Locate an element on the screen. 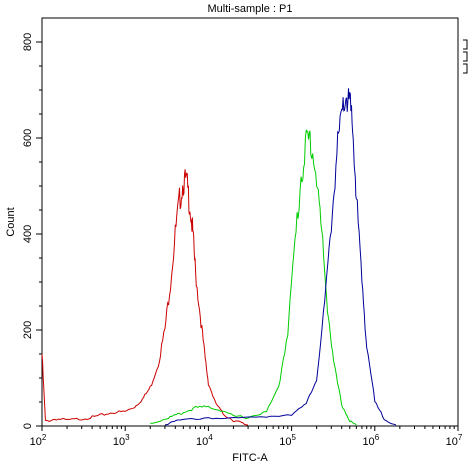  x-tick-label: 10² is located at coordinates (38, 440).